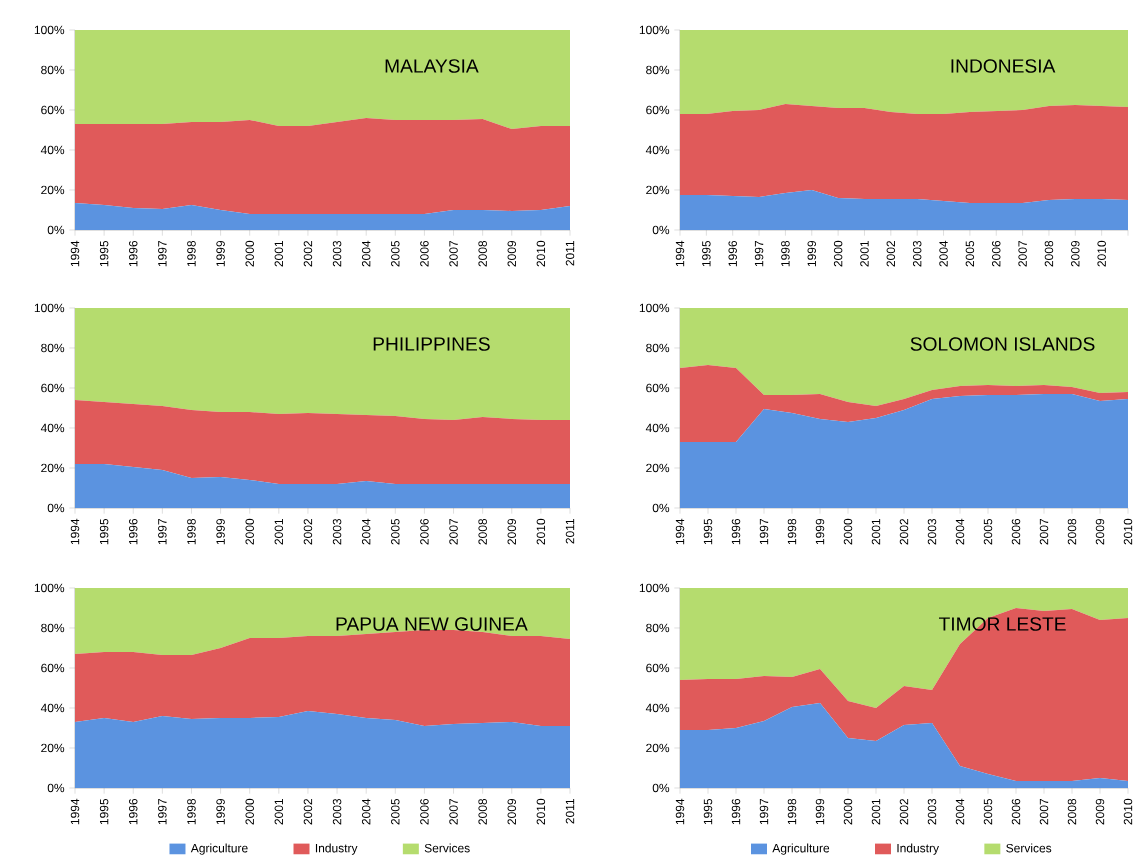 The image size is (1135, 866). Describe the element at coordinates (1003, 66) in the screenshot. I see `text: INDONESIA` at that location.